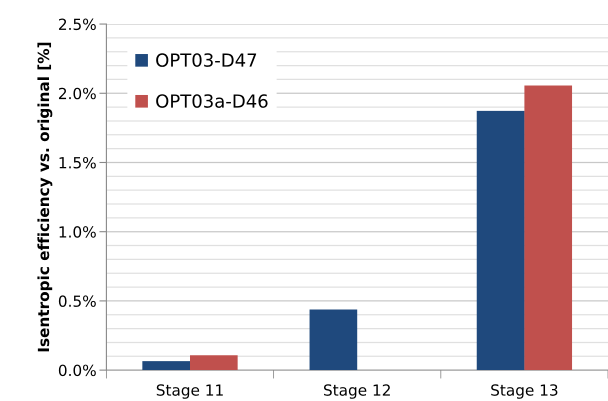  What do you see at coordinates (77, 301) in the screenshot?
I see `y-tick-label: 0.5%` at bounding box center [77, 301].